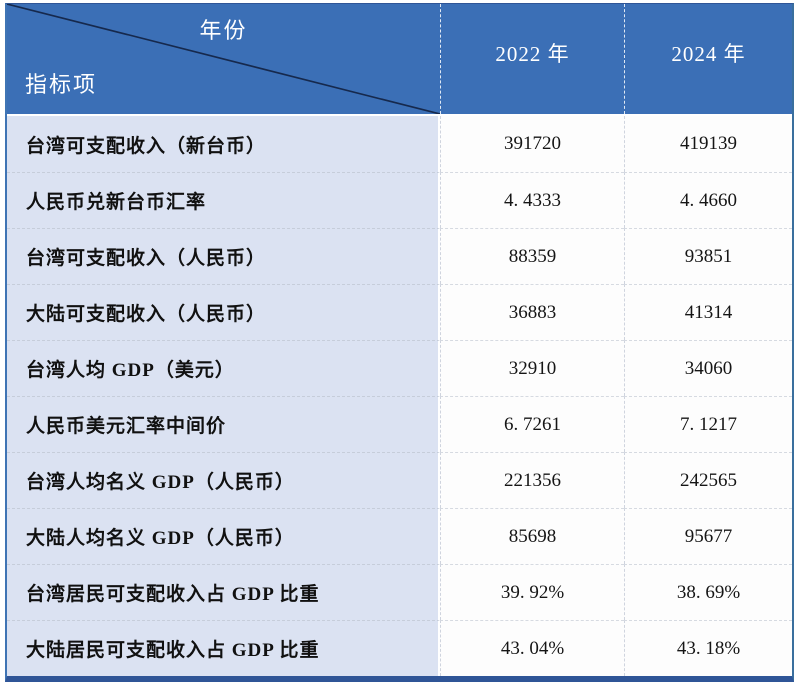  I want to click on value-2024: 242565, so click(708, 480).